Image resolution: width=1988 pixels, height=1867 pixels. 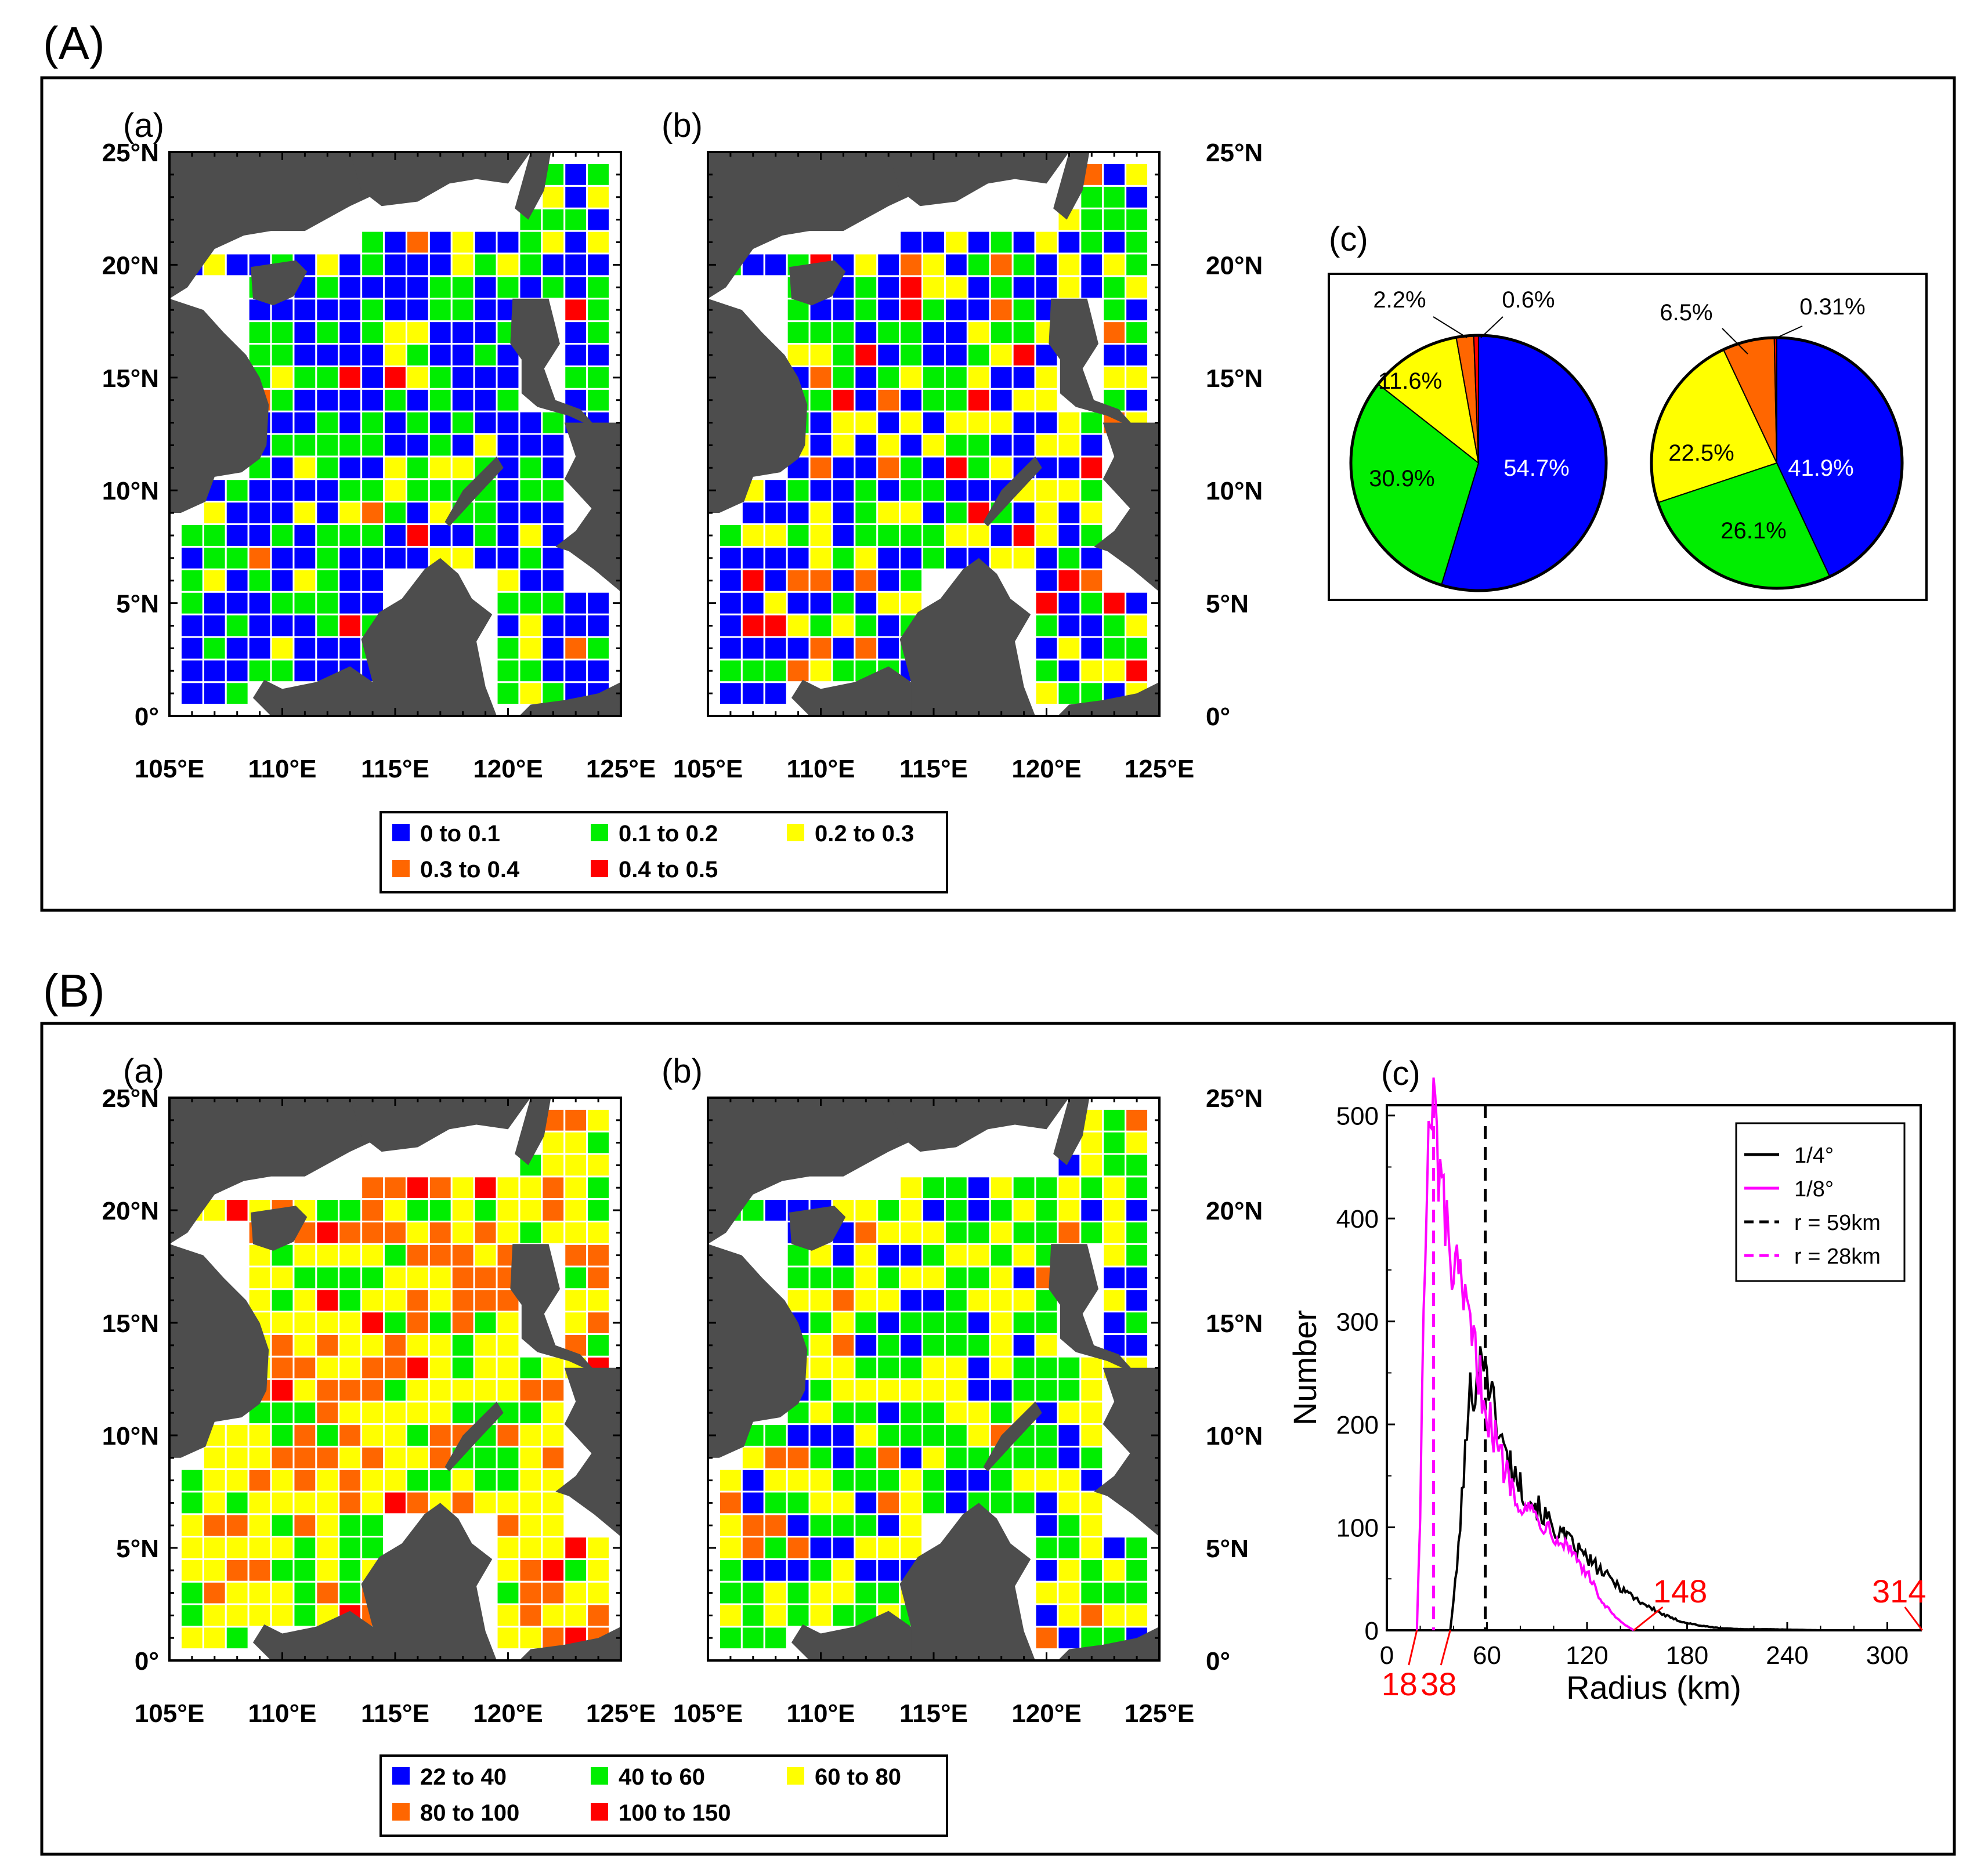 I want to click on legend-frame, so click(x=663, y=1795).